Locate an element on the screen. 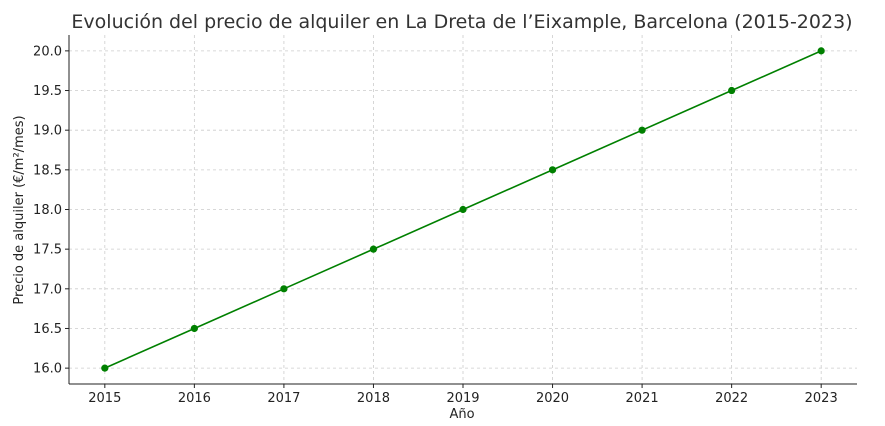 The image size is (885, 426). y-axis-label: Precio de alquiler (€/m²/mes) is located at coordinates (19, 209).